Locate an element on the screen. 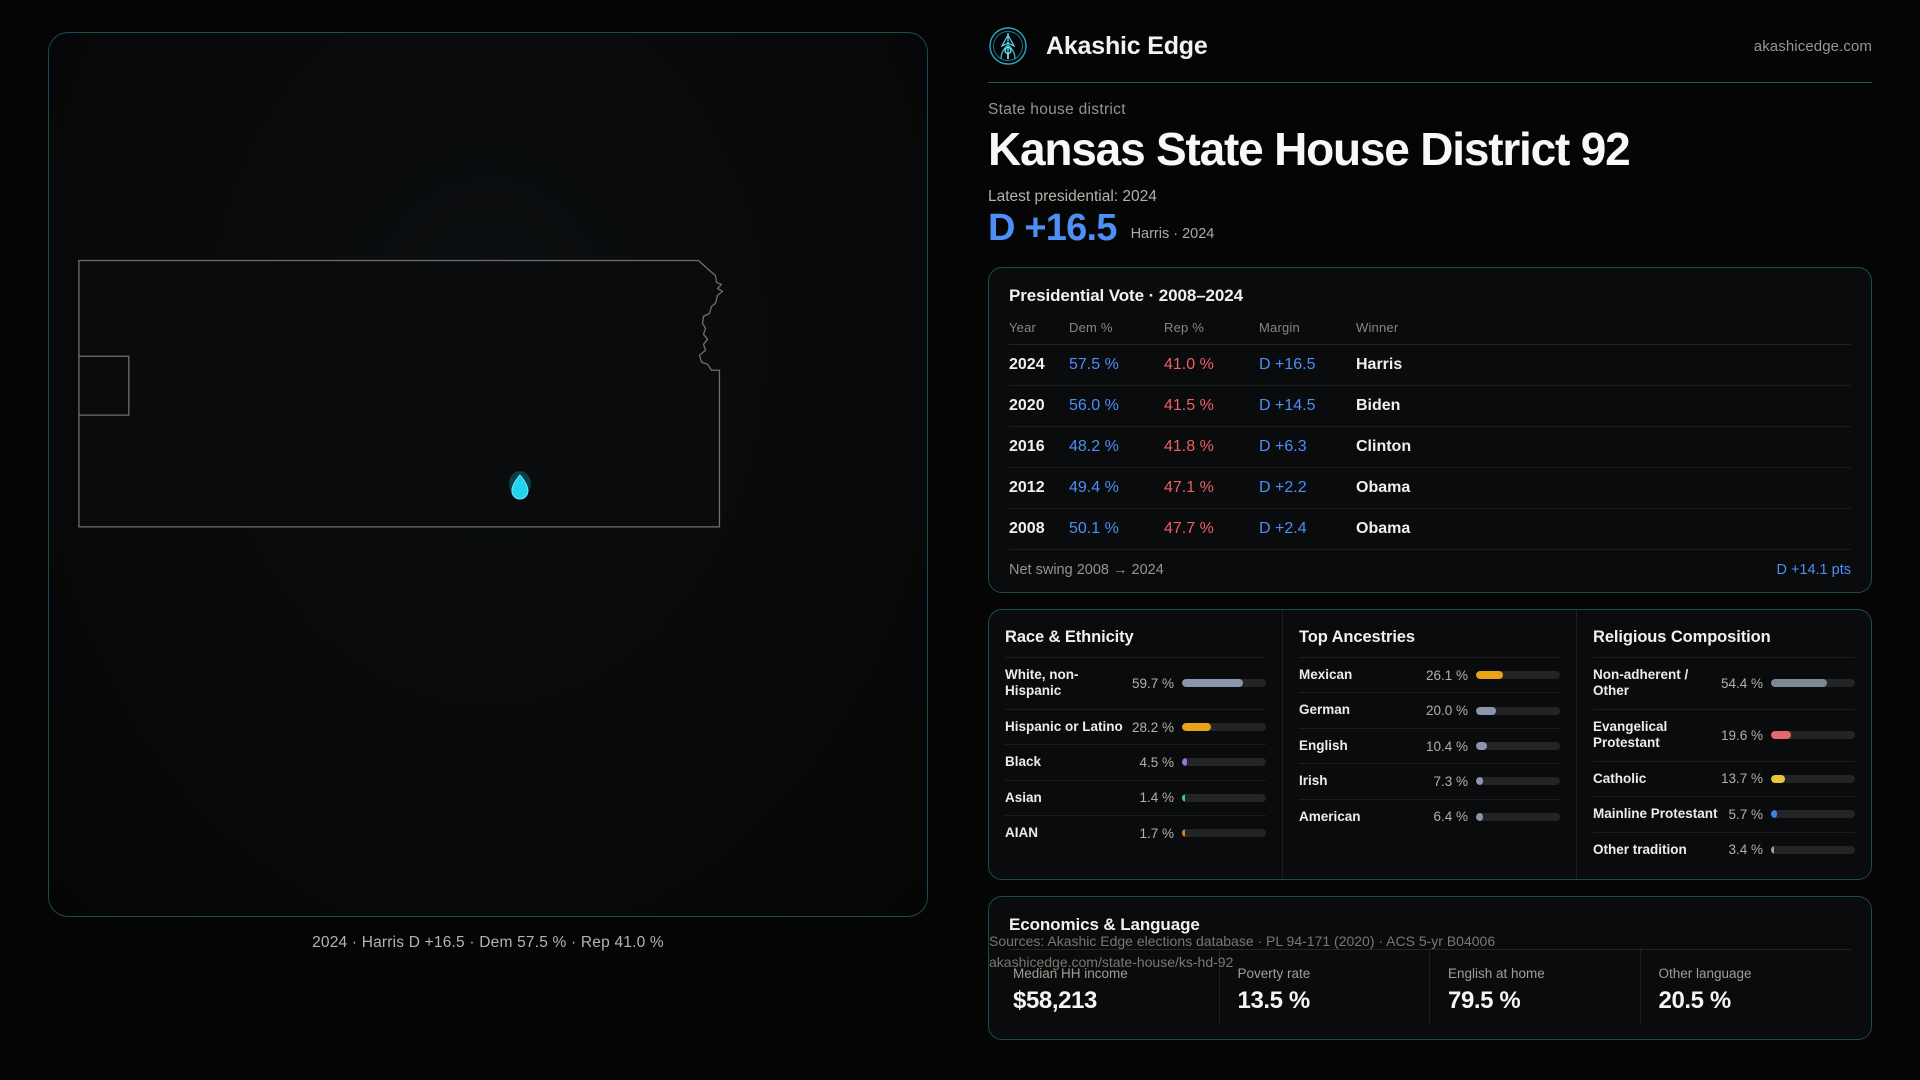 Image resolution: width=1920 pixels, height=1080 pixels. district-type-eyebrow: State house district is located at coordinates (1057, 109).